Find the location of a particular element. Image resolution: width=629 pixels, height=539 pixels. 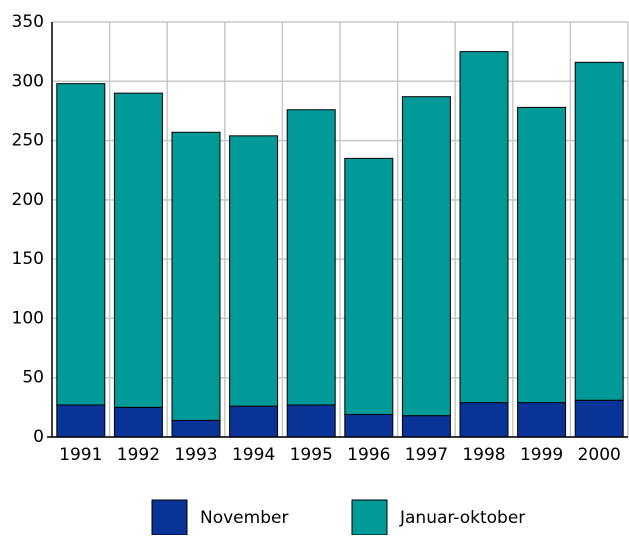

y-tick-label: 0 is located at coordinates (38, 437).